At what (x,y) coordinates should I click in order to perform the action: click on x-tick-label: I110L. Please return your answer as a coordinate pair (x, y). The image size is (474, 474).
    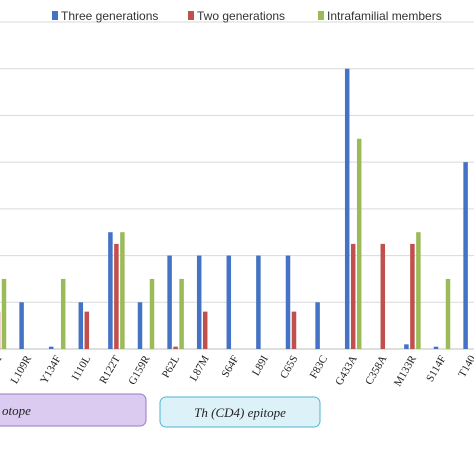
    Looking at the image, I should click on (82, 367).